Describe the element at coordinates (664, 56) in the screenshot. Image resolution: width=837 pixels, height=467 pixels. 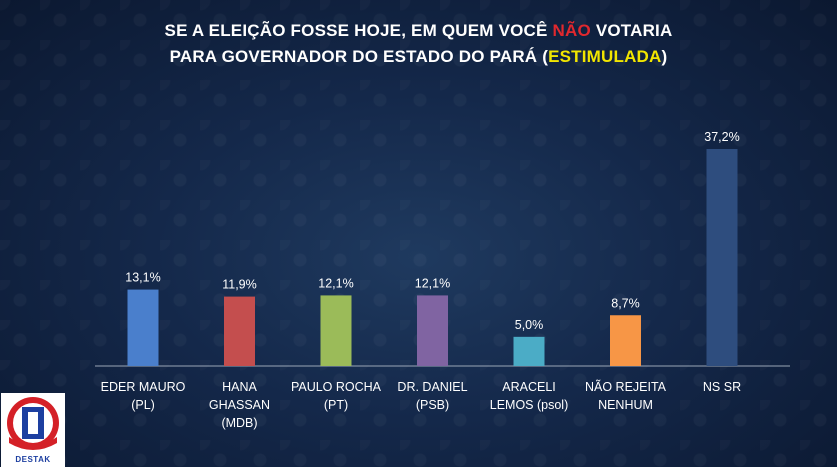
I see `title-line-2-suffix: )` at that location.